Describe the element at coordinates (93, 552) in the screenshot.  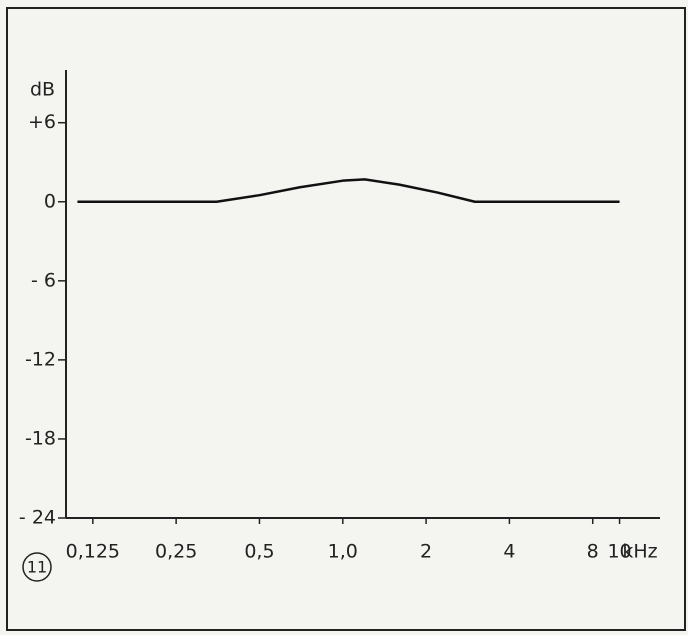
I see `x-tick-label: 0,125` at that location.